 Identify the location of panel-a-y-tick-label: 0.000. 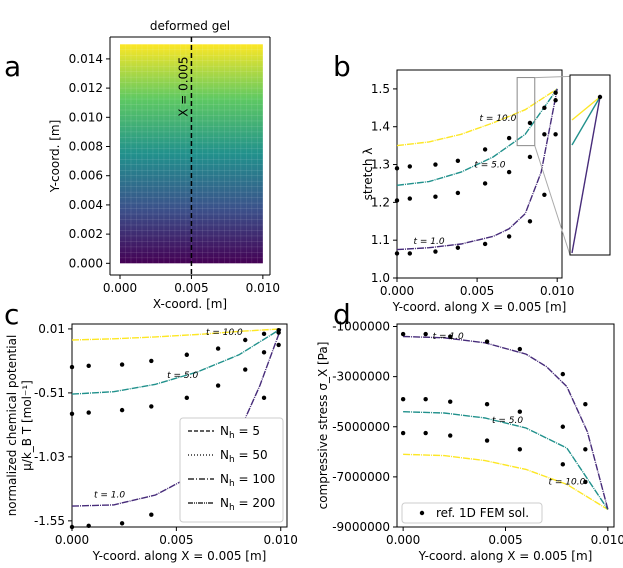
(86, 263).